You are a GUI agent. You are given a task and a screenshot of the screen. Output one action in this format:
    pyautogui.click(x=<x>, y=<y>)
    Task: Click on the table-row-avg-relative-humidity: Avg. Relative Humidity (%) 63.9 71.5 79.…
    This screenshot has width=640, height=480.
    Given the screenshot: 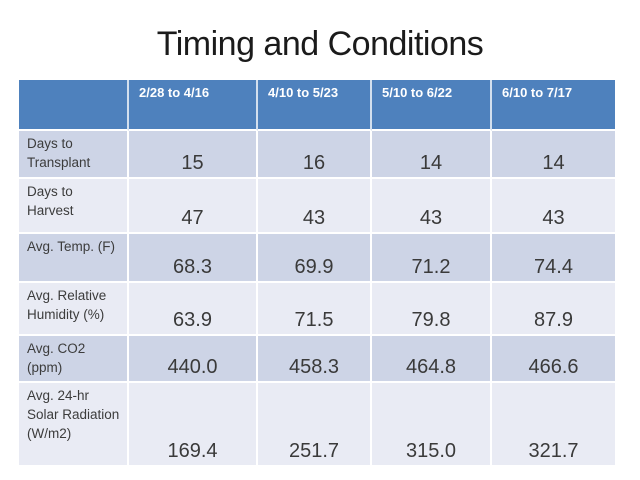 What is the action you would take?
    pyautogui.click(x=317, y=309)
    